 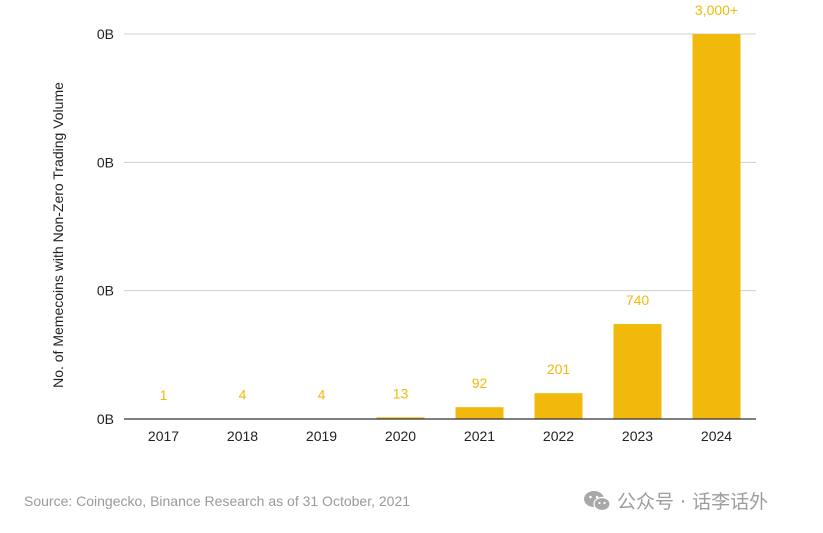 I want to click on data-label: 201, so click(x=559, y=369).